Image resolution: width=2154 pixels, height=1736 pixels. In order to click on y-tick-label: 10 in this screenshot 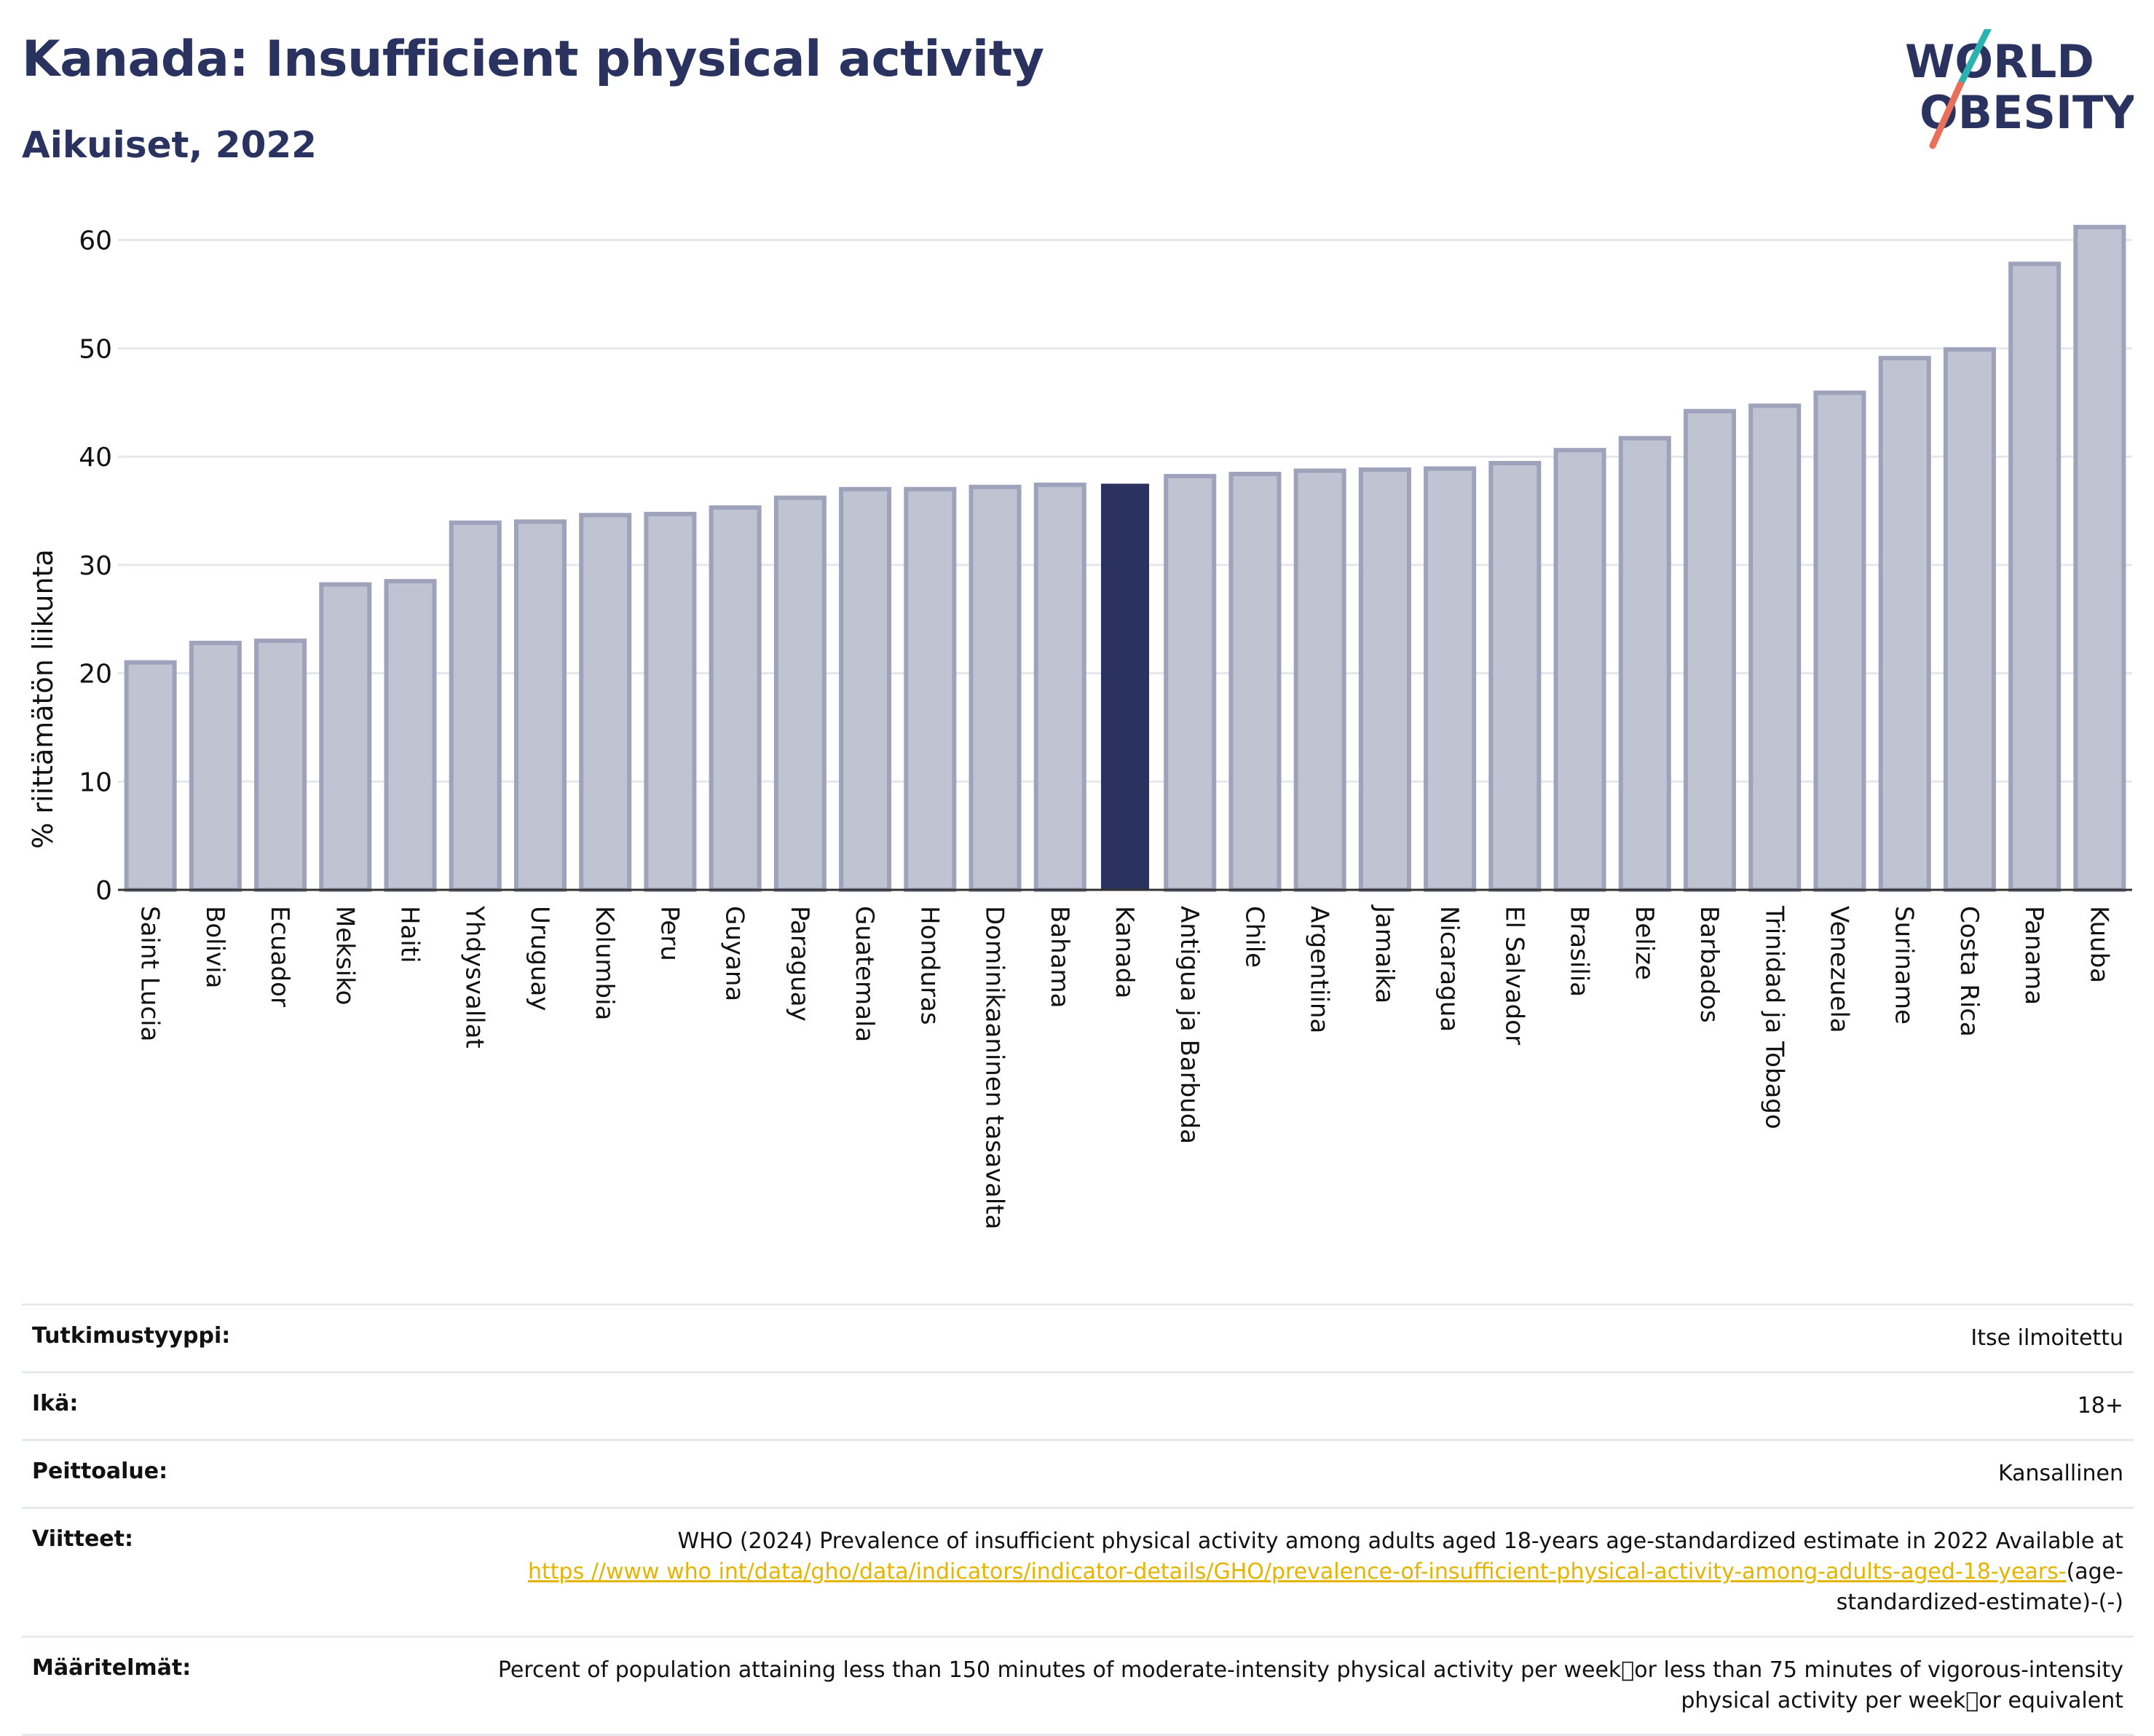, I will do `click(95, 782)`.